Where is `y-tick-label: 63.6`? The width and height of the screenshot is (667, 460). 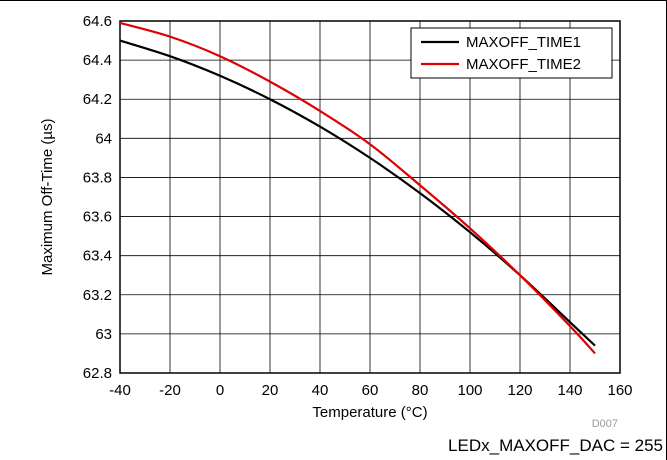
y-tick-label: 63.6 is located at coordinates (97, 217).